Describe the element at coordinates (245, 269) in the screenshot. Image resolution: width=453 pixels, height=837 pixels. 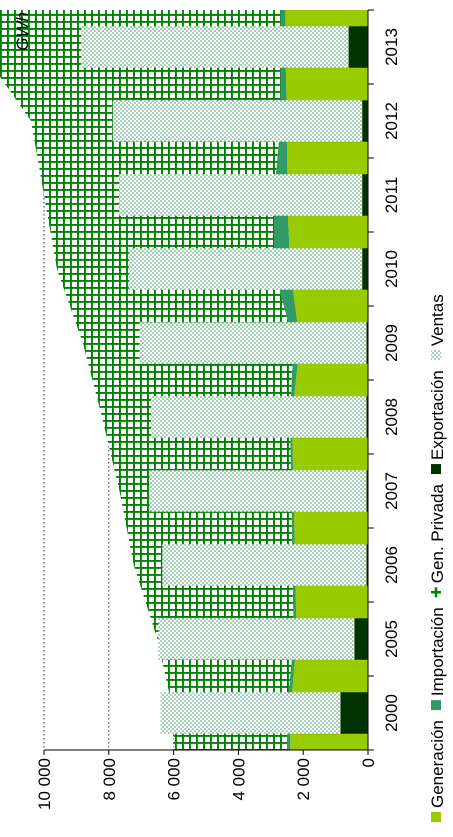
I see `bar-ventas-2010` at that location.